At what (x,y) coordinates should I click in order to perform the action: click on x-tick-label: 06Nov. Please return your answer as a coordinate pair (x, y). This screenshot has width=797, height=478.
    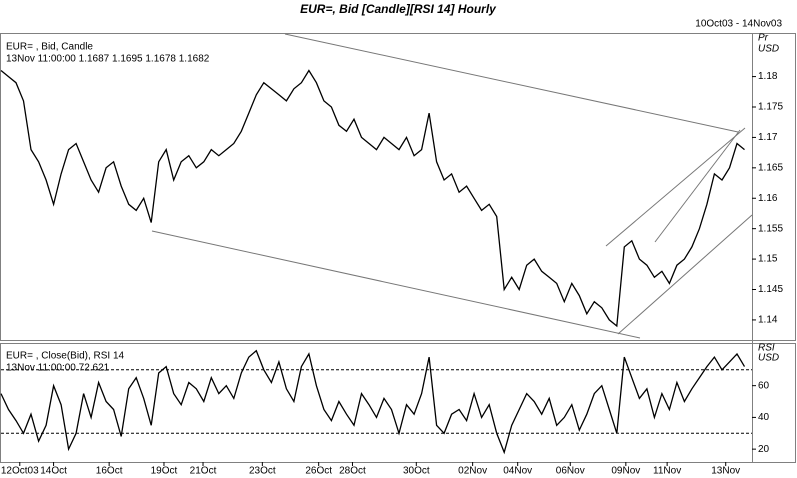
    Looking at the image, I should click on (570, 471).